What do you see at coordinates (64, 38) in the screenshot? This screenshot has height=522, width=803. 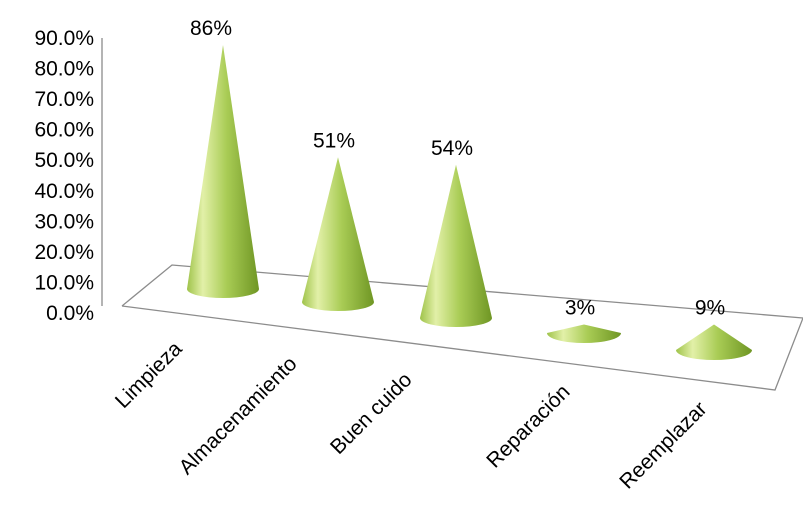 I see `y-tick-label: 90.0%` at bounding box center [64, 38].